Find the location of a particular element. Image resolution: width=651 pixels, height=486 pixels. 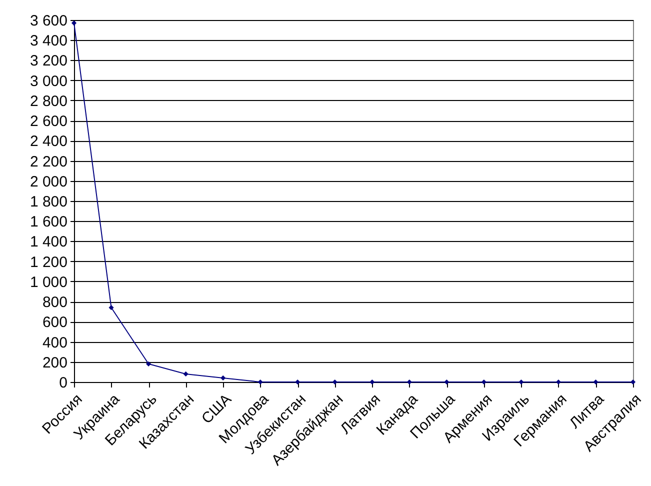

y-tick-label: 800 is located at coordinates (55, 303).